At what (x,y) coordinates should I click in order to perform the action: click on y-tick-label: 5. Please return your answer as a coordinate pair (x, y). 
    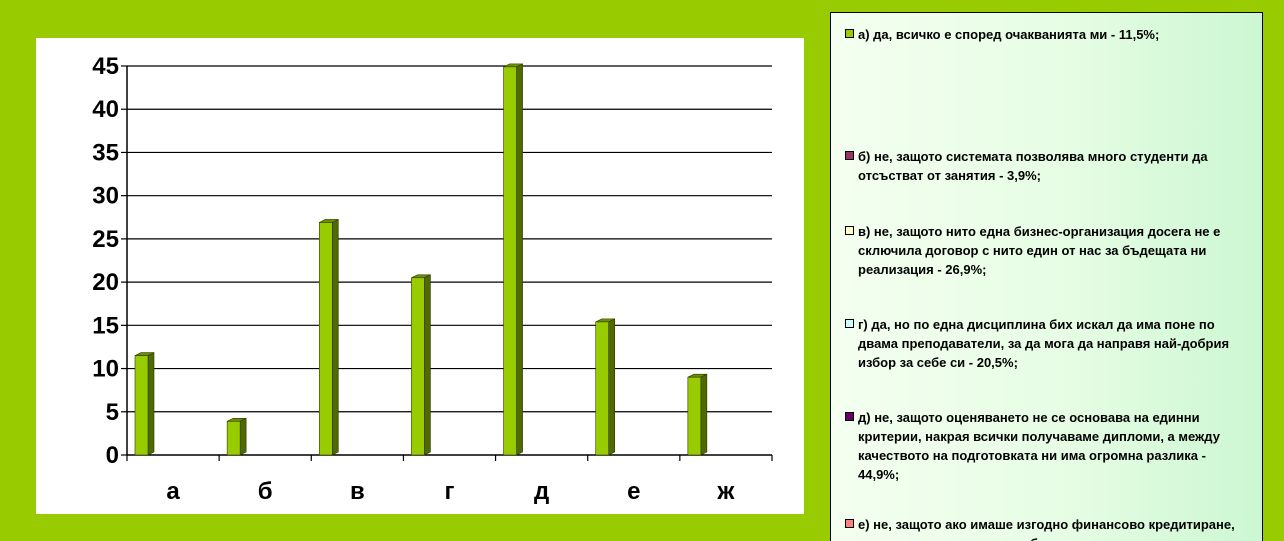
    Looking at the image, I should click on (112, 412).